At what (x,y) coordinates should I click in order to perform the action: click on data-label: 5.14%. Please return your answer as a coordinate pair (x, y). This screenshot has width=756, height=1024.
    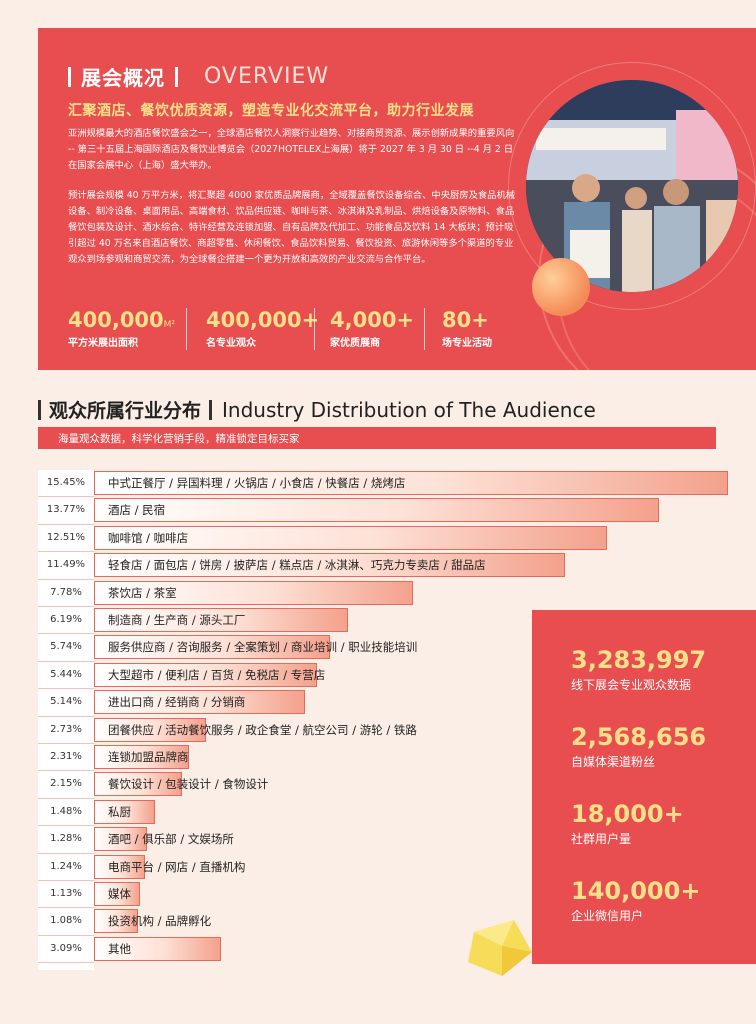
    Looking at the image, I should click on (66, 702).